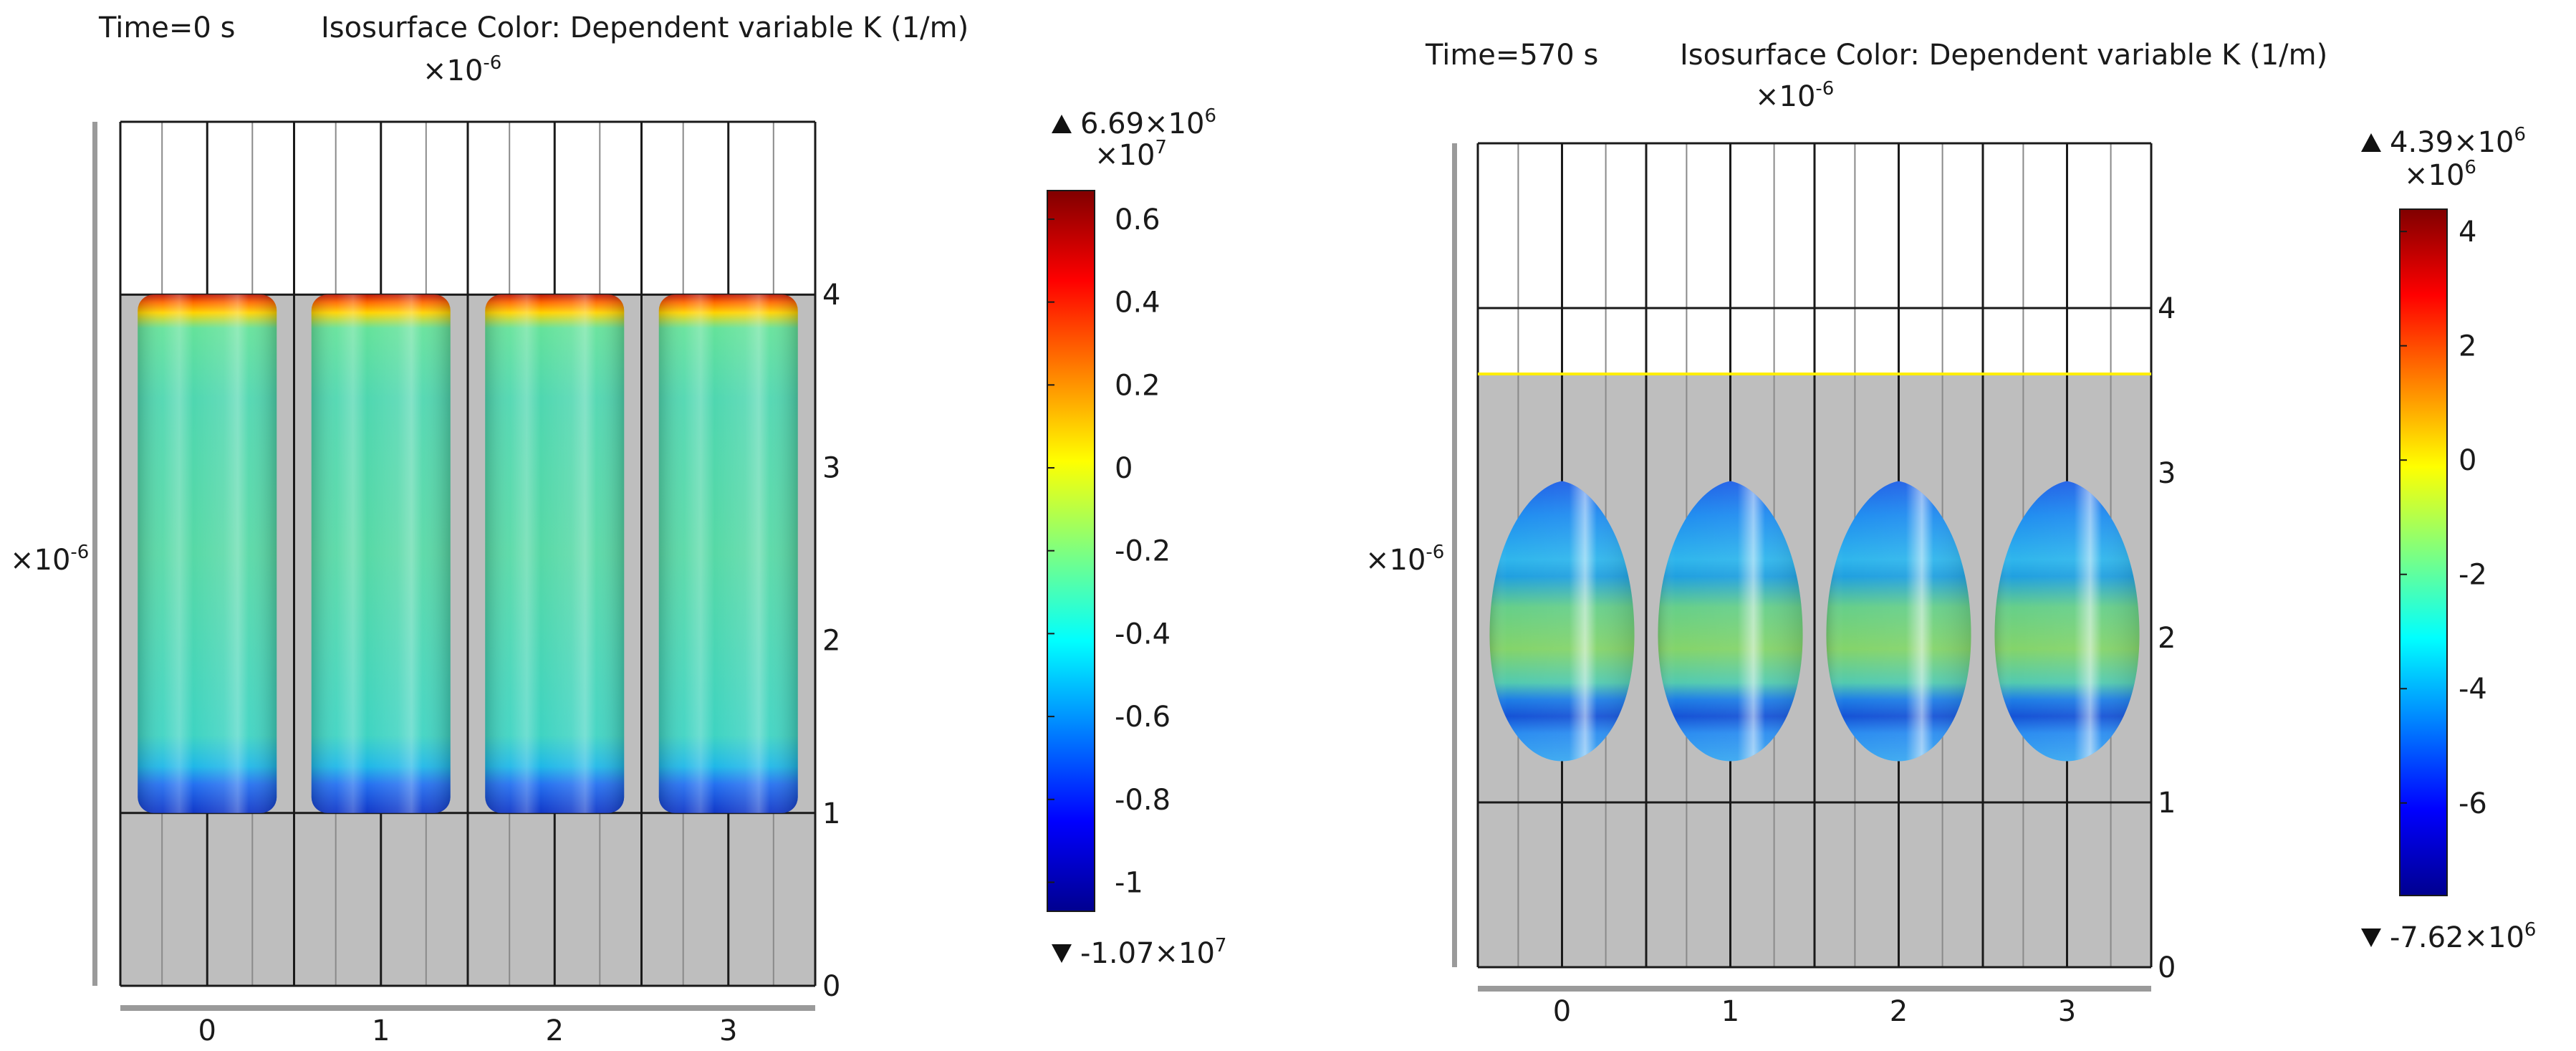 Image resolution: width=2576 pixels, height=1051 pixels. What do you see at coordinates (2473, 803) in the screenshot?
I see `colorbar-tick-label: -6` at bounding box center [2473, 803].